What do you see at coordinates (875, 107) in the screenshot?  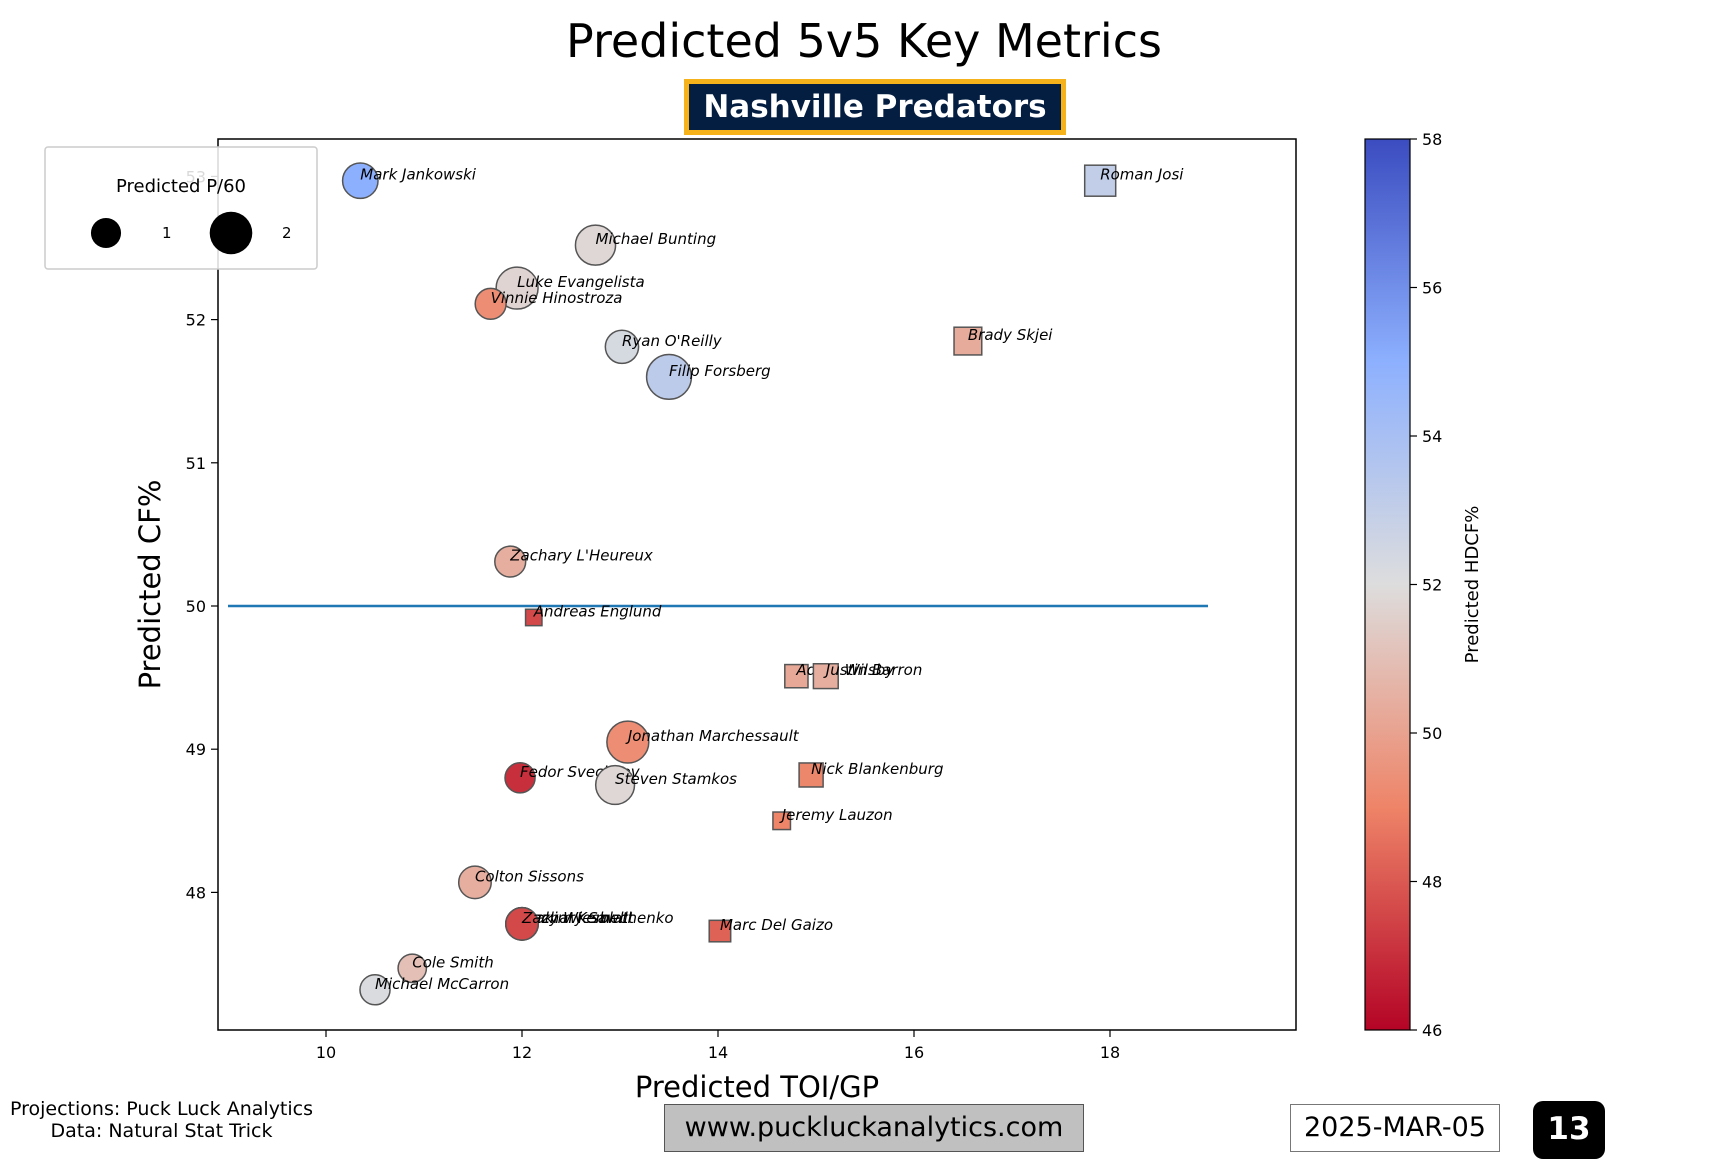 I see `team-badge: Nashville Predators` at bounding box center [875, 107].